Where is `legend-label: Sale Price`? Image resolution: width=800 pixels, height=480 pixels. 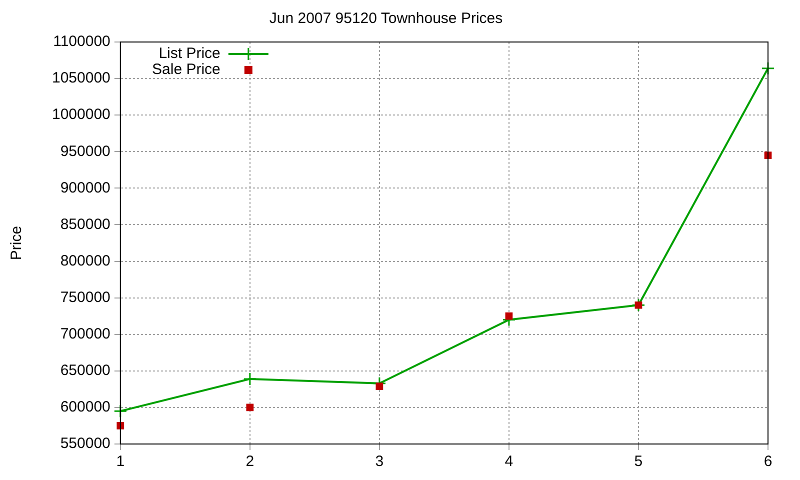 legend-label: Sale Price is located at coordinates (186, 69).